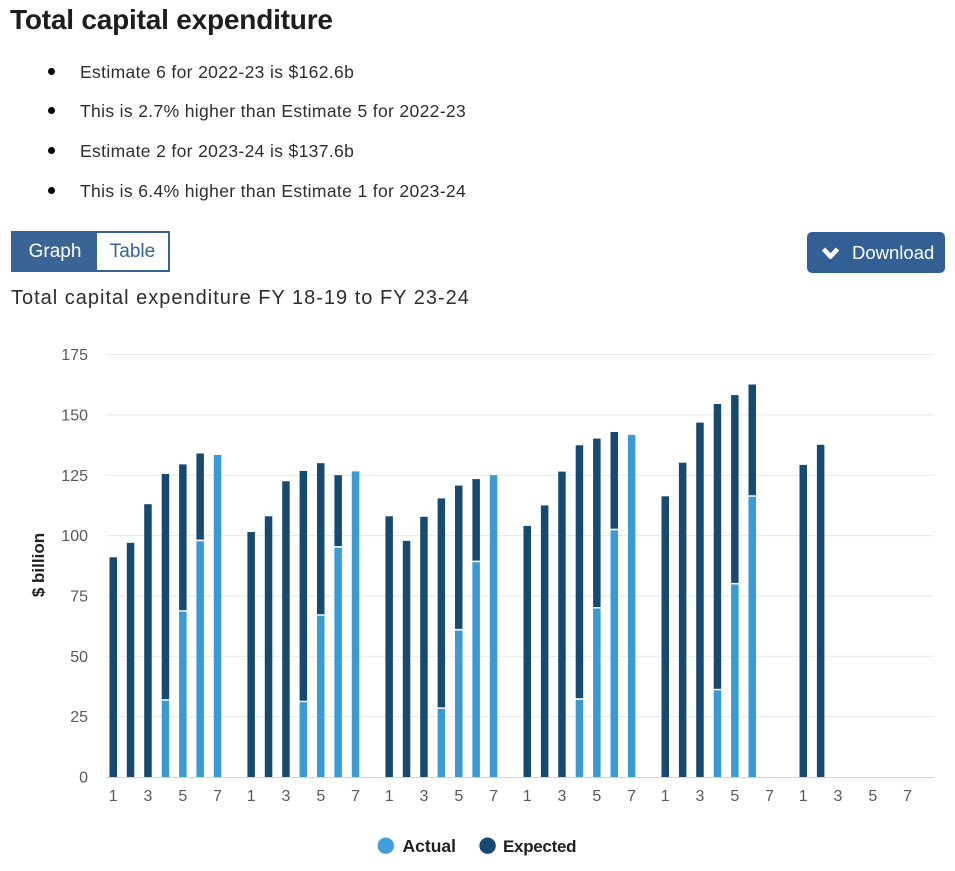  Describe the element at coordinates (74, 536) in the screenshot. I see `svg-text: 100` at that location.